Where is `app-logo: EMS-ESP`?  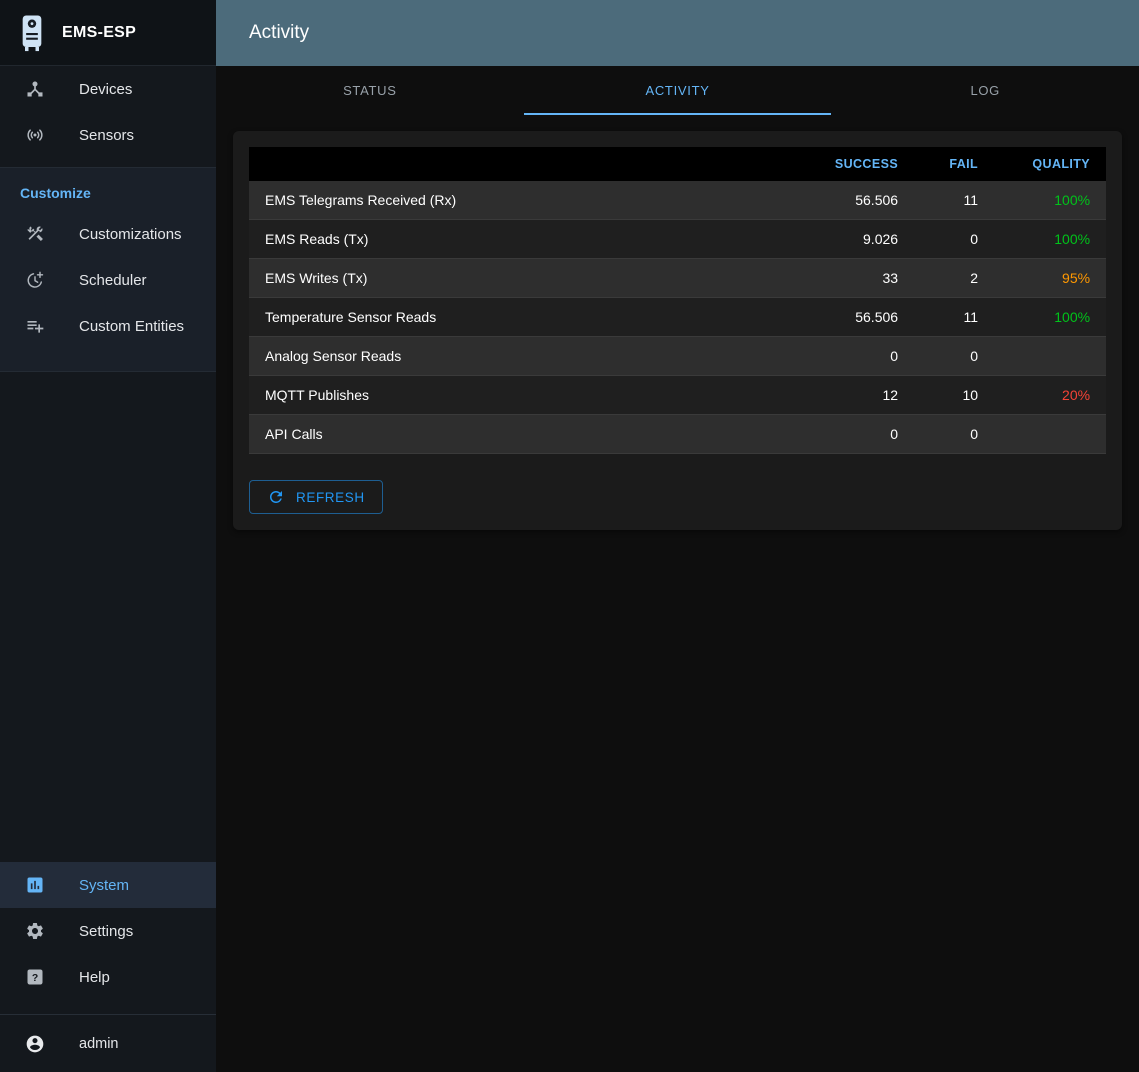
app-logo: EMS-ESP is located at coordinates (108, 33).